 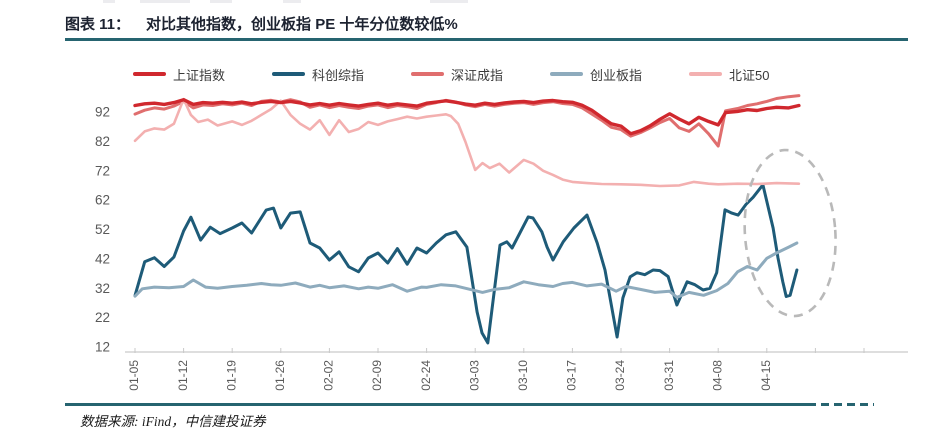 What do you see at coordinates (173, 421) in the screenshot?
I see `data-source-note: 数据来源: iFind，中信建投证券` at bounding box center [173, 421].